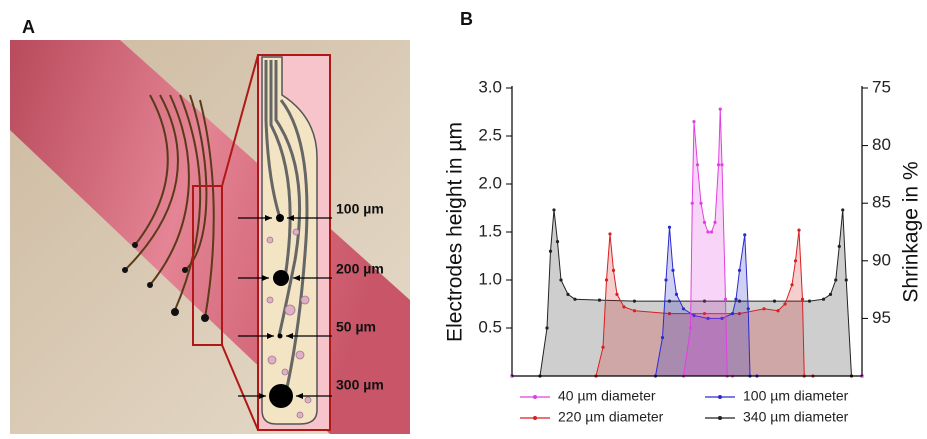  I want to click on annotation: 50 µm, so click(356, 327).